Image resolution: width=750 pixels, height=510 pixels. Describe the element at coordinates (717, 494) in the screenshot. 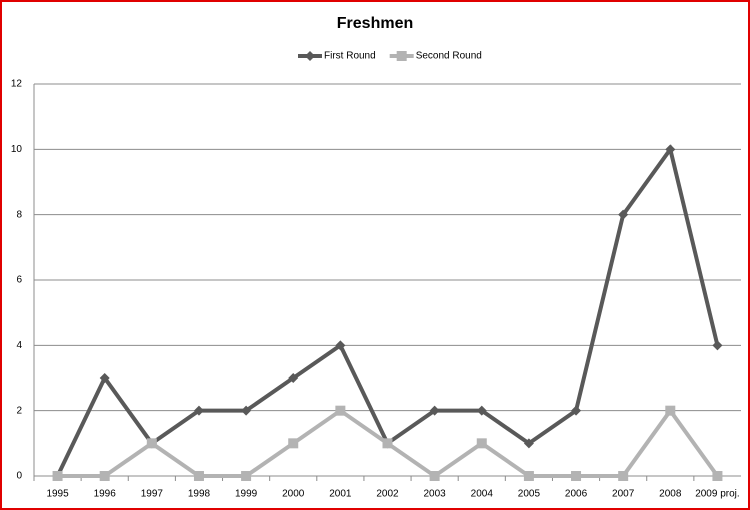

I see `x-tick-label: 2009 proj.` at that location.